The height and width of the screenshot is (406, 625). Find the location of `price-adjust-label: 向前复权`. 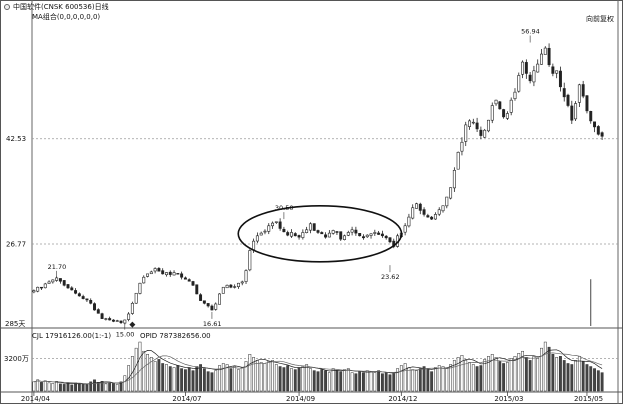

price-adjust-label: 向前复权 is located at coordinates (600, 19).